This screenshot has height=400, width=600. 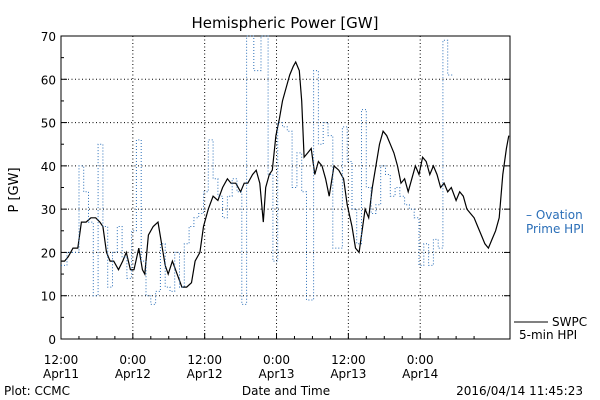 I want to click on x-axis-label: Date and Time, so click(x=286, y=391).